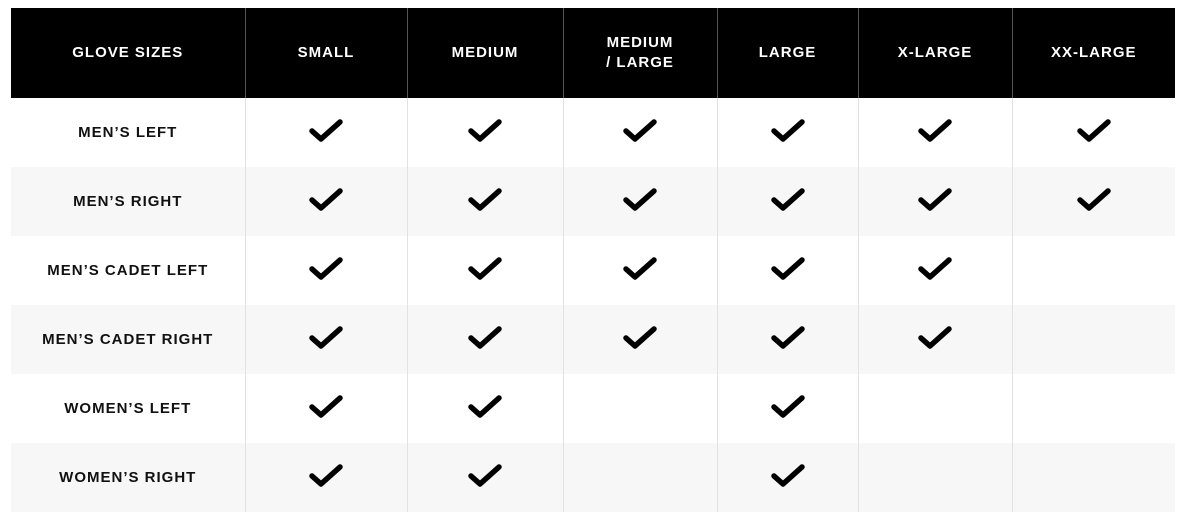  I want to click on table-row: WOMEN’S LEFT, so click(593, 408).